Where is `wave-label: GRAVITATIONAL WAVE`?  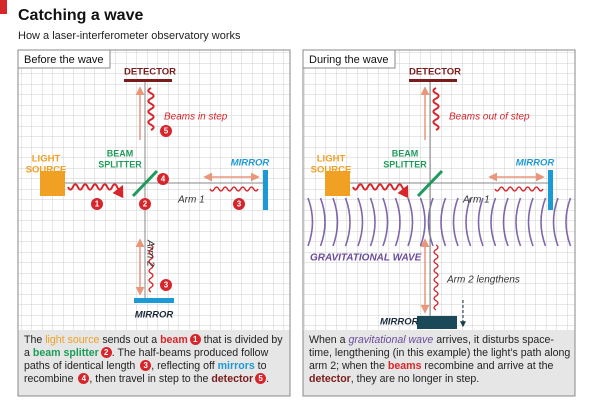 wave-label: GRAVITATIONAL WAVE is located at coordinates (366, 258).